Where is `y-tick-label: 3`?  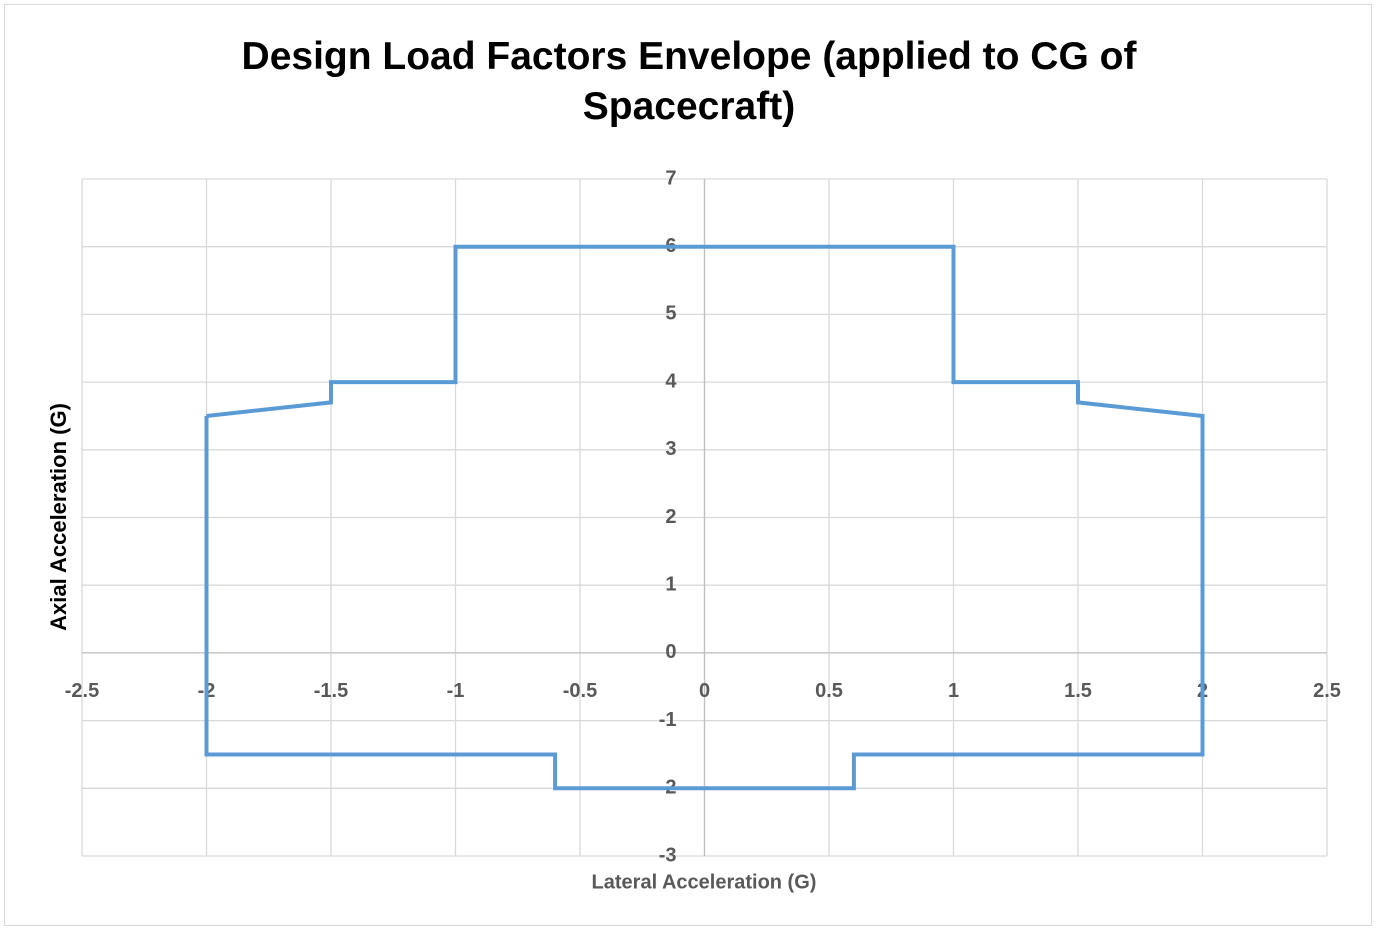 y-tick-label: 3 is located at coordinates (670, 449).